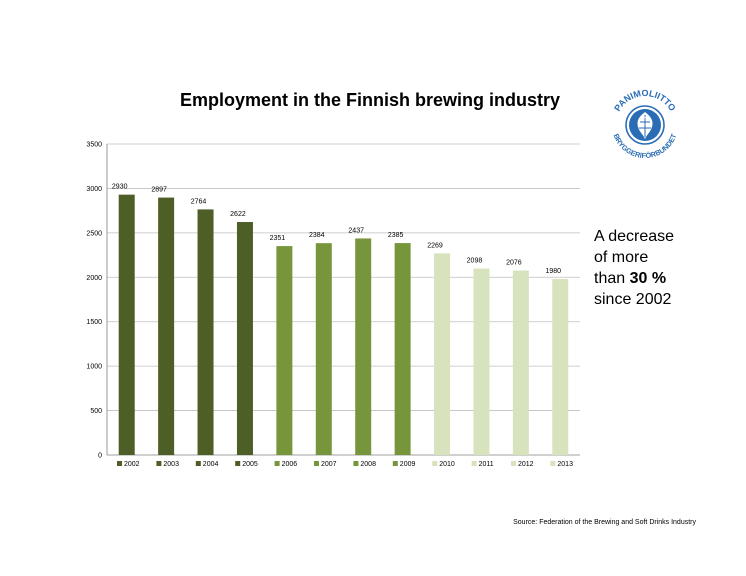 The width and height of the screenshot is (746, 576). What do you see at coordinates (356, 463) in the screenshot?
I see `legend-swatch-2008` at bounding box center [356, 463].